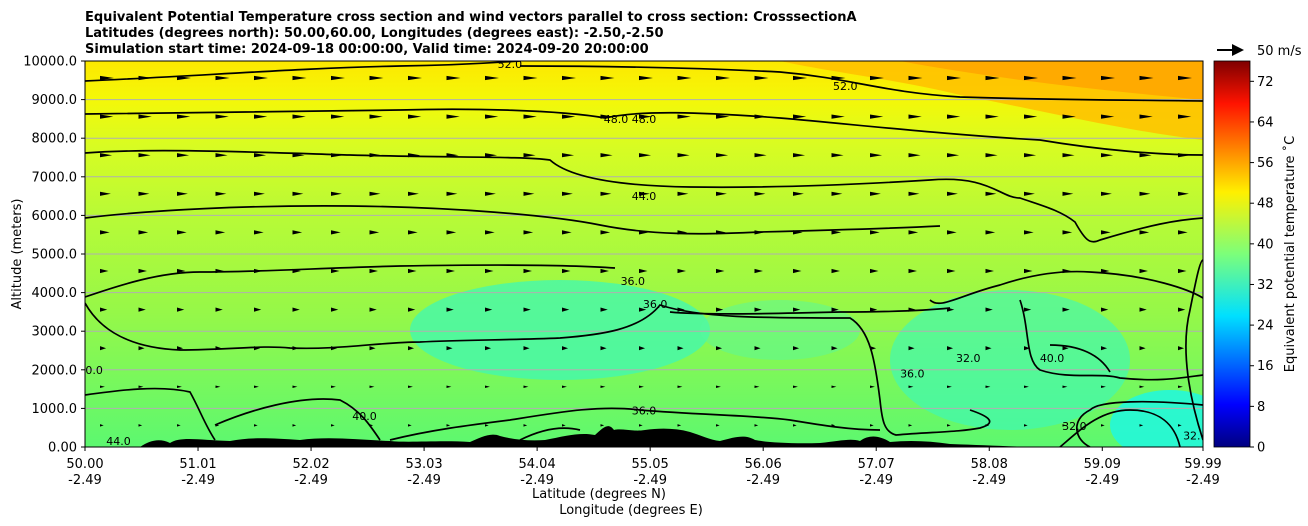 Image resolution: width=1308 pixels, height=526 pixels. Describe the element at coordinates (1265, 163) in the screenshot. I see `colorbar-tick-label: 56` at that location.